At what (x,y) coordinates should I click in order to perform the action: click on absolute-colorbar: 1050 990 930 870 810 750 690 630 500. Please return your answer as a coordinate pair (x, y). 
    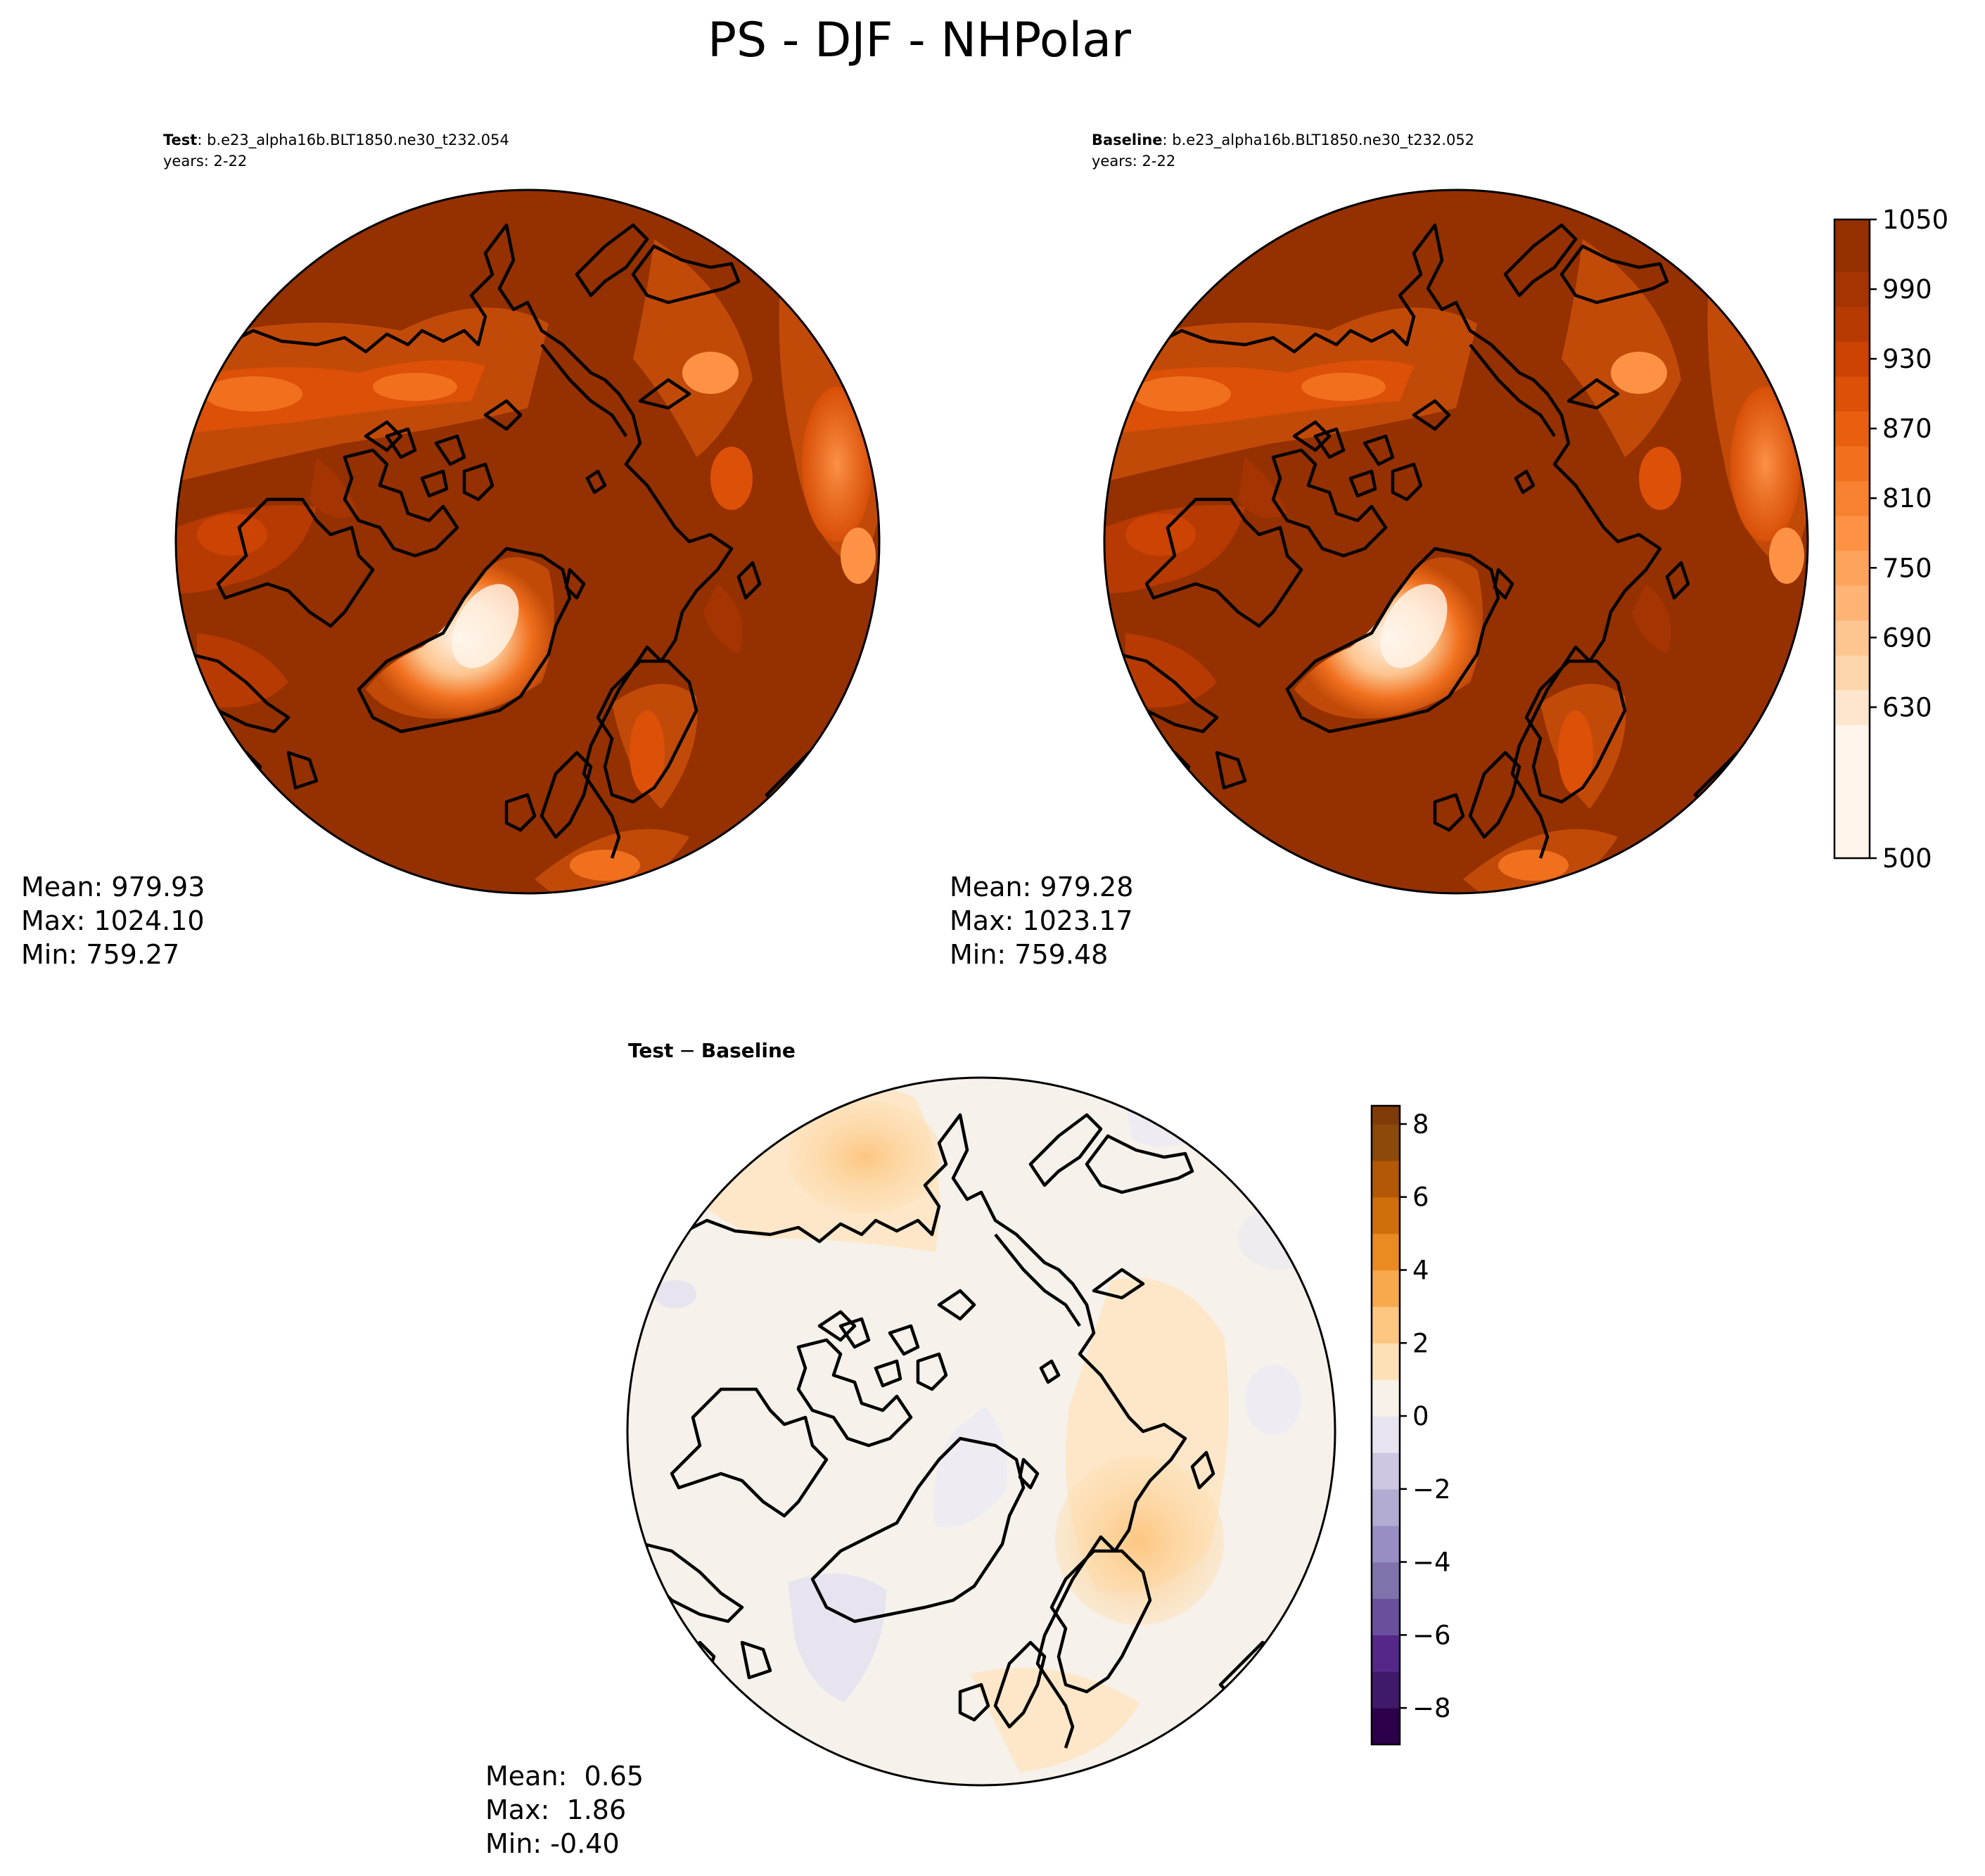
    Looking at the image, I should click on (1890, 539).